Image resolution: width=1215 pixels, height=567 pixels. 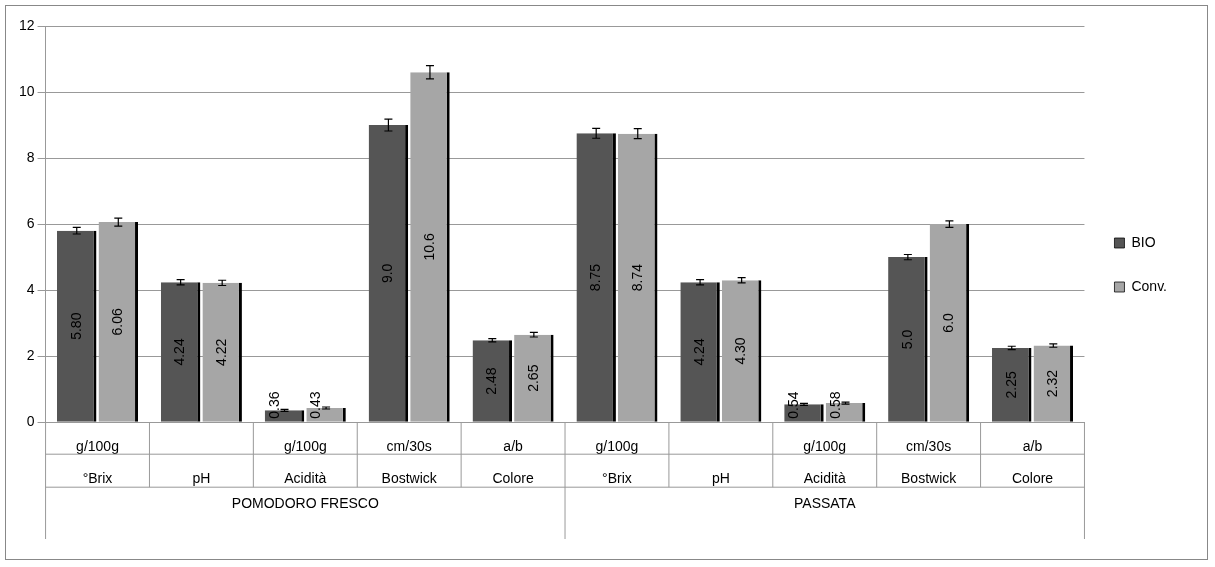 I want to click on data-label: 2.32, so click(x=1052, y=383).